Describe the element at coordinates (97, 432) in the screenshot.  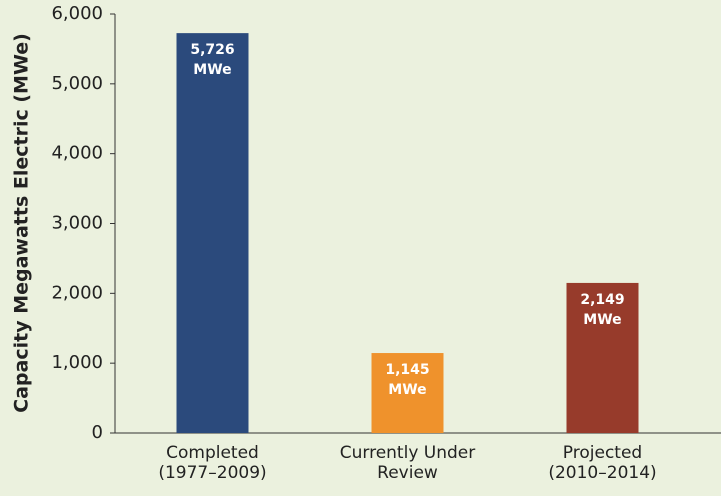
I see `y-tick-label: 0` at that location.